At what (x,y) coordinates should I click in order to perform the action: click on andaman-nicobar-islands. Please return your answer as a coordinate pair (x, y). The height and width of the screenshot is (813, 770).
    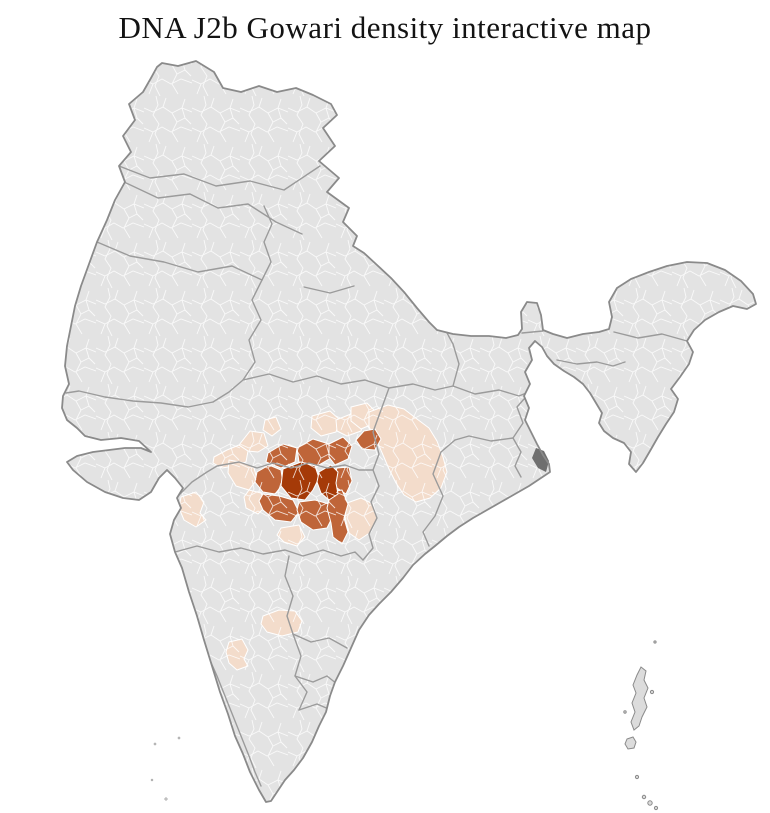
    Looking at the image, I should click on (641, 725).